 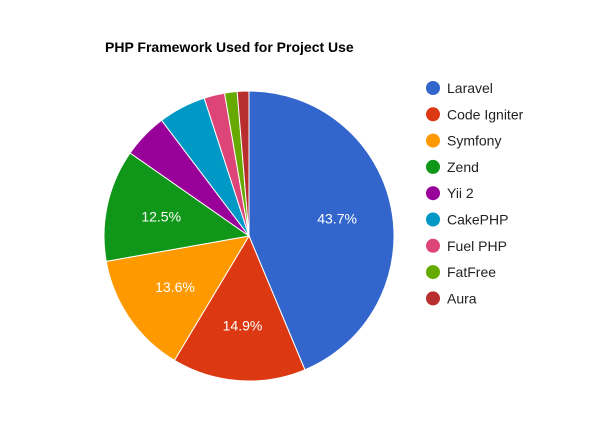 I want to click on legend-label-fatfree: FatFree, so click(x=471, y=272).